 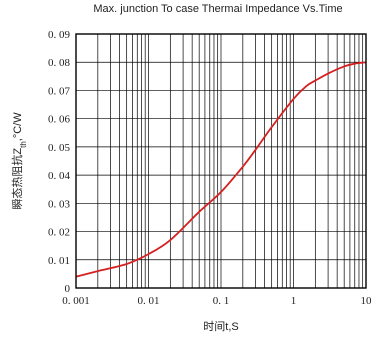 What do you see at coordinates (220, 326) in the screenshot?
I see `x-axis-label: 时间t,S` at bounding box center [220, 326].